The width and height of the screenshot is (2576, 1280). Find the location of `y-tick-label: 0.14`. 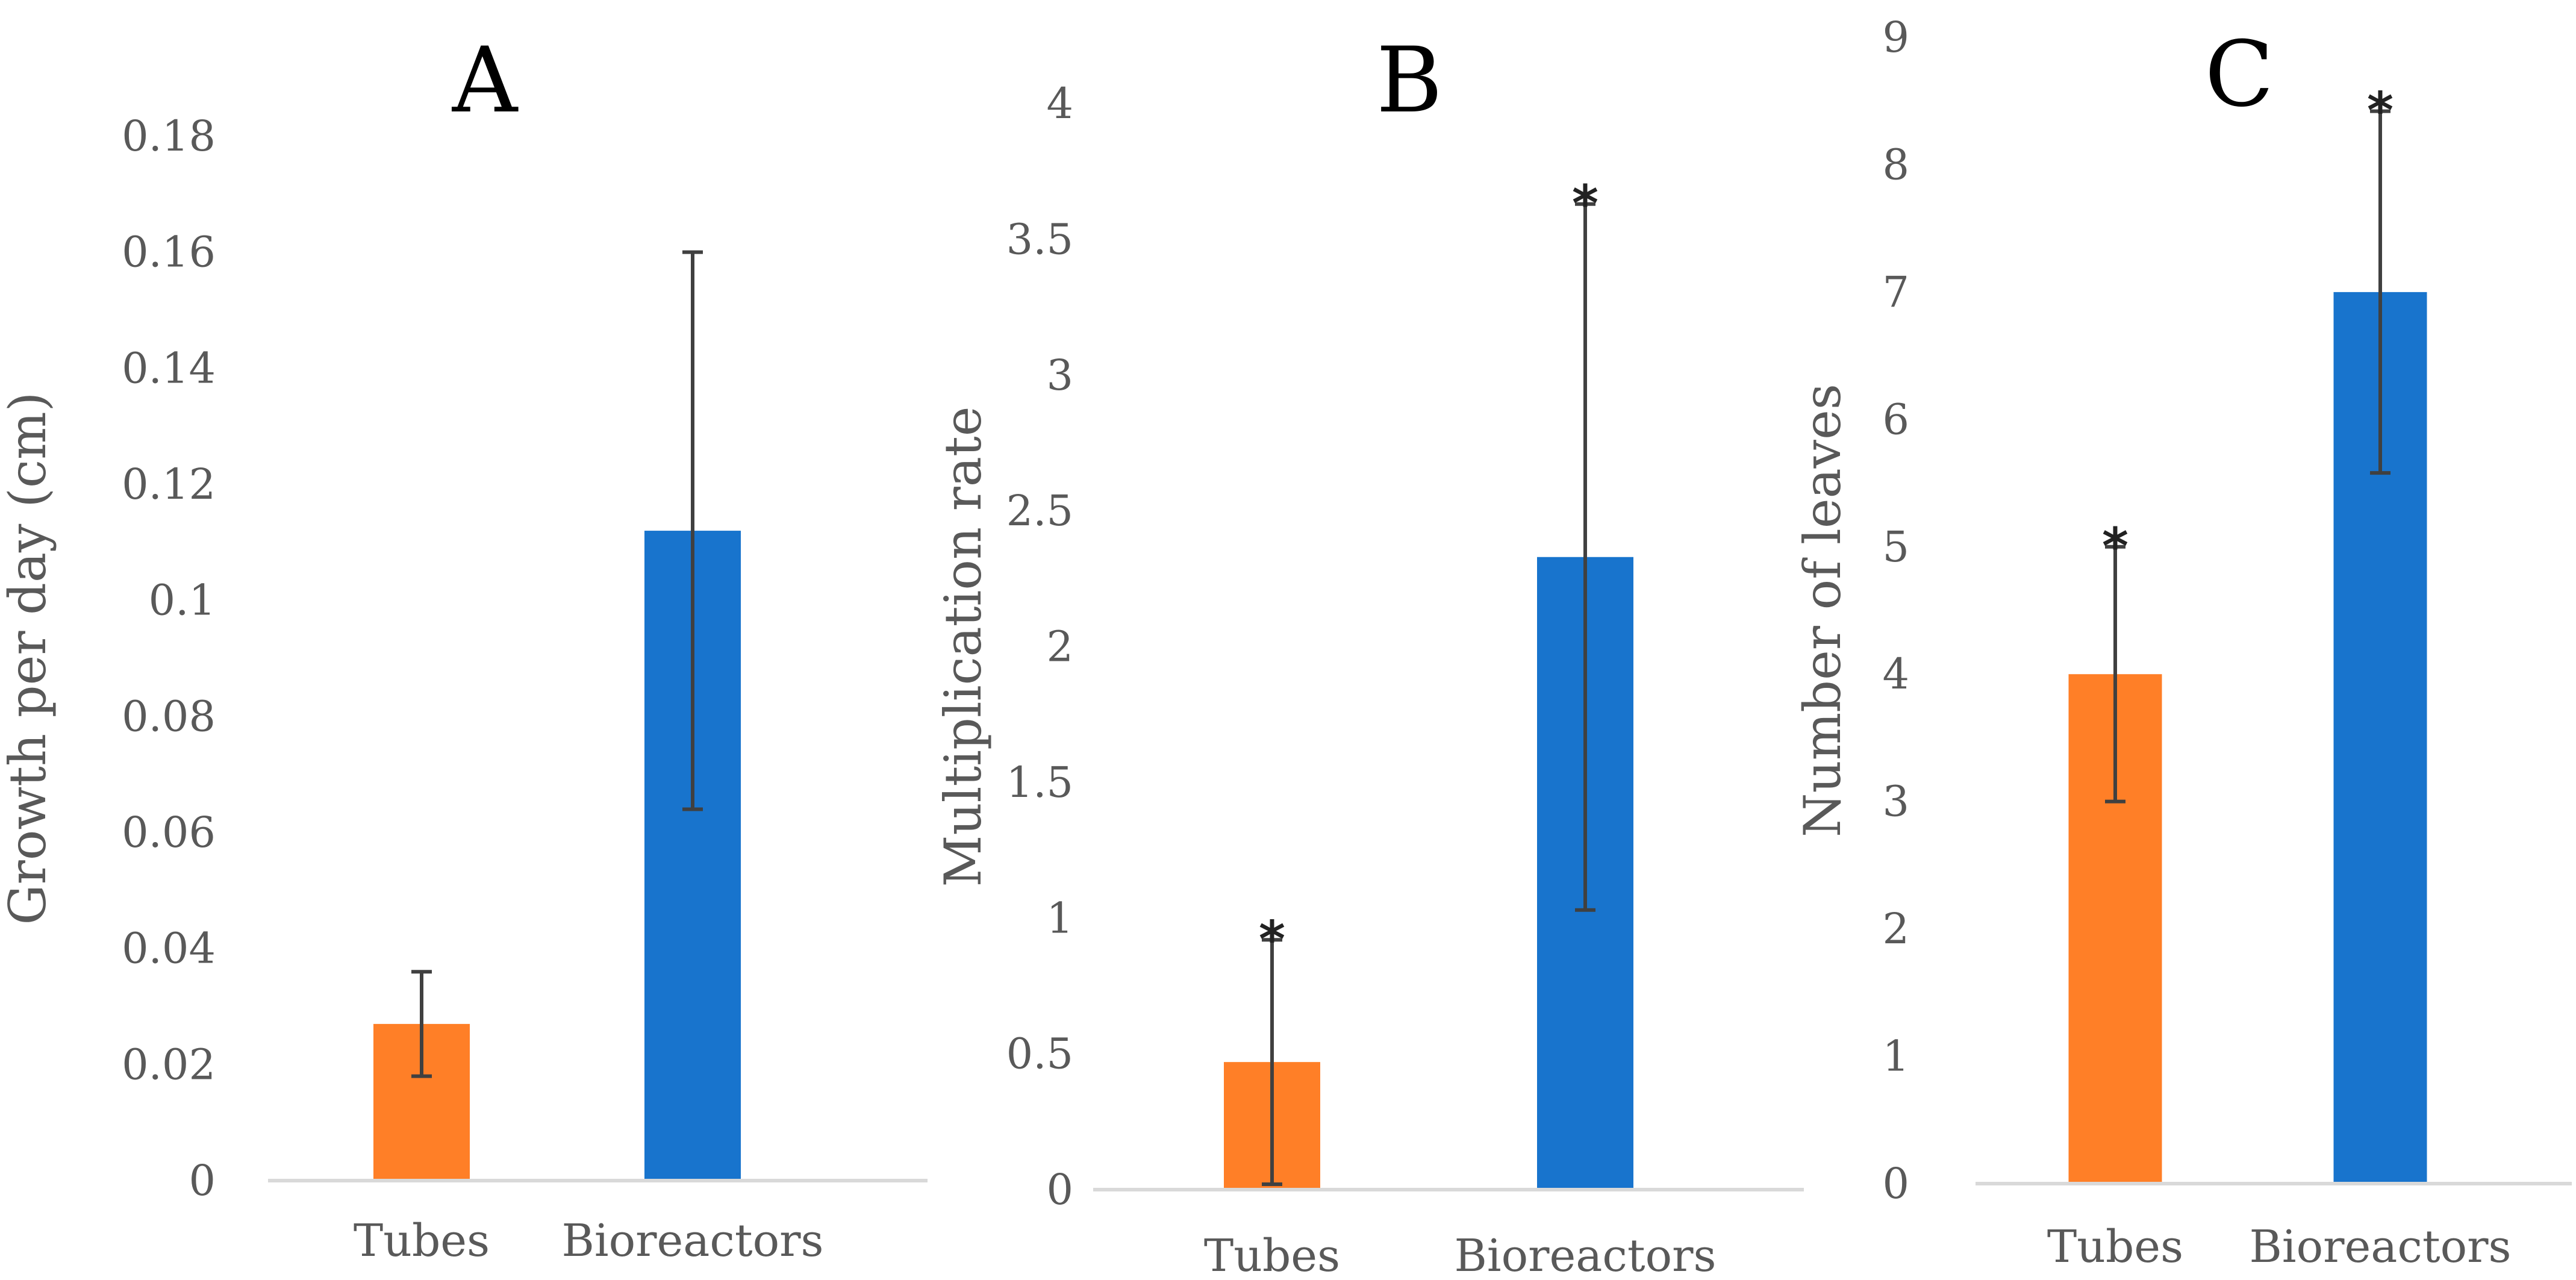

y-tick-label: 0.14 is located at coordinates (169, 368).